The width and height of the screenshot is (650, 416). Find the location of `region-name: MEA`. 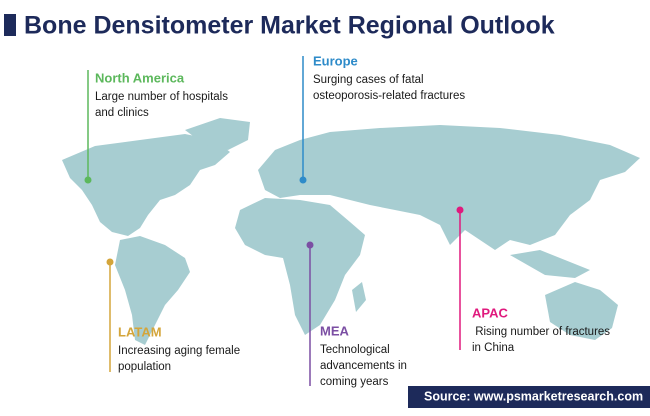

region-name: MEA is located at coordinates (335, 330).